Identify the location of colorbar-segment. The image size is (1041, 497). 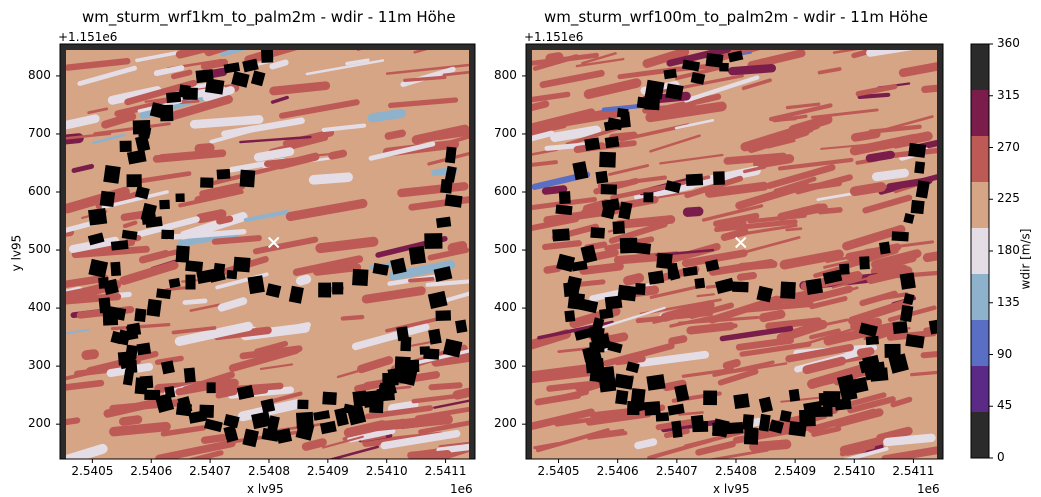
(980, 435).